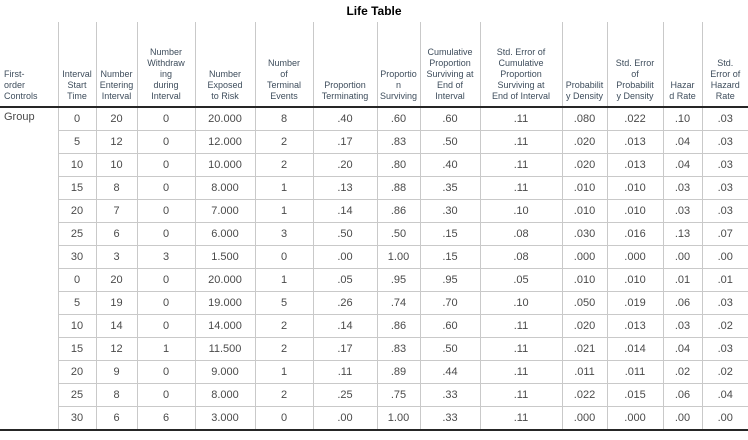  What do you see at coordinates (585, 349) in the screenshot?
I see `table-cell: .021` at bounding box center [585, 349].